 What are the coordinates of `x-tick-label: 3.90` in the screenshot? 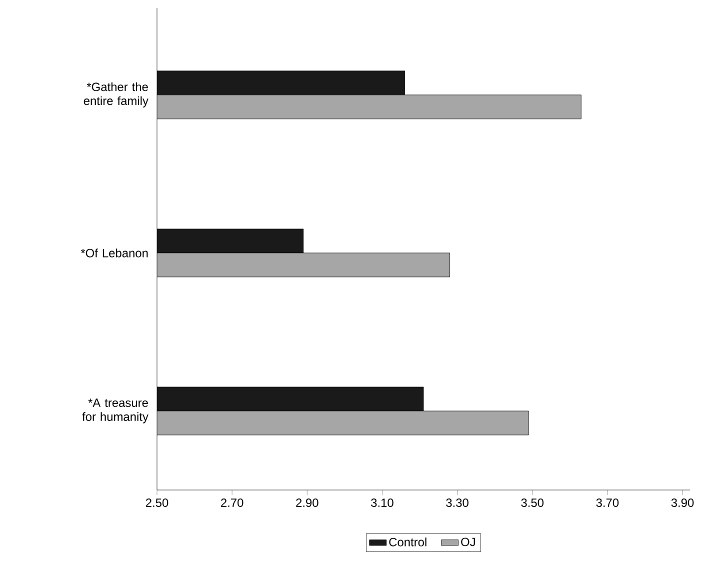 It's located at (682, 502).